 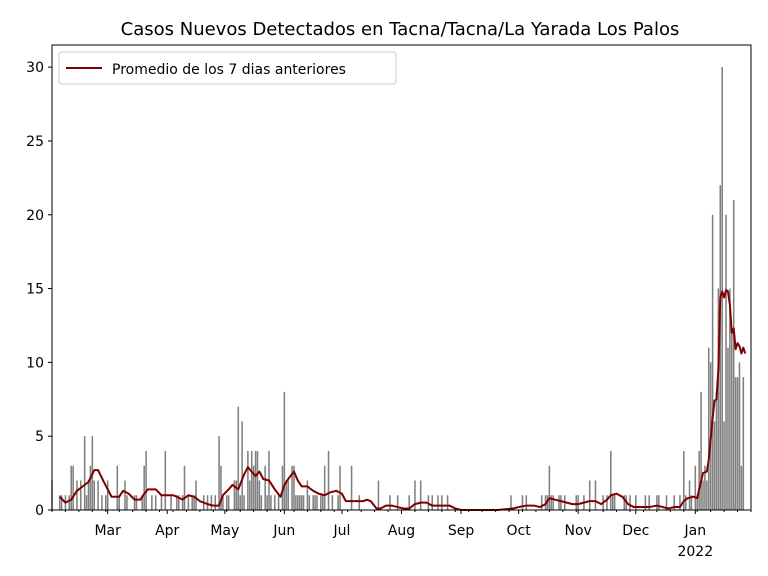 What do you see at coordinates (695, 552) in the screenshot?
I see `x-tick-sublabel: 2022` at bounding box center [695, 552].